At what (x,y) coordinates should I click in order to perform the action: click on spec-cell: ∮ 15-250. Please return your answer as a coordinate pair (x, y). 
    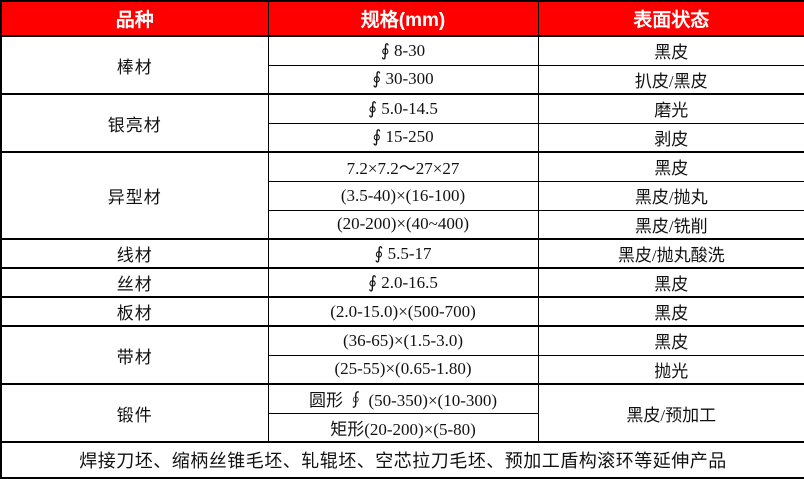
    Looking at the image, I should click on (403, 137).